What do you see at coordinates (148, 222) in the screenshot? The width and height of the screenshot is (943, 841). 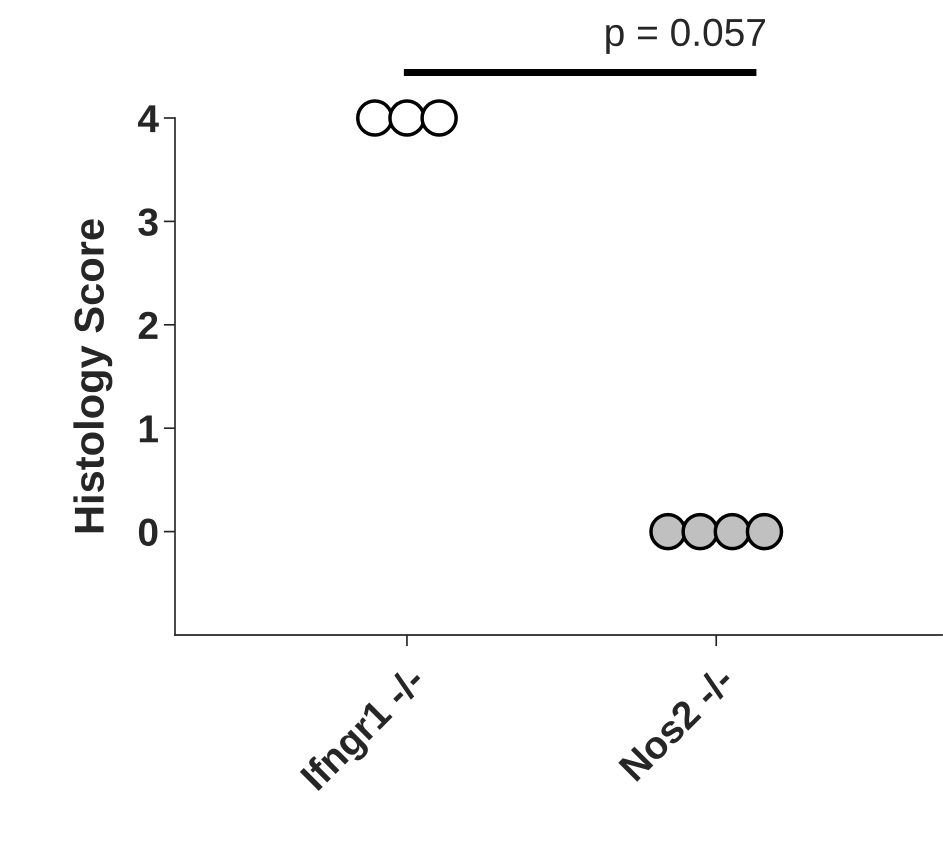 I see `y-tick-label: 3` at bounding box center [148, 222].